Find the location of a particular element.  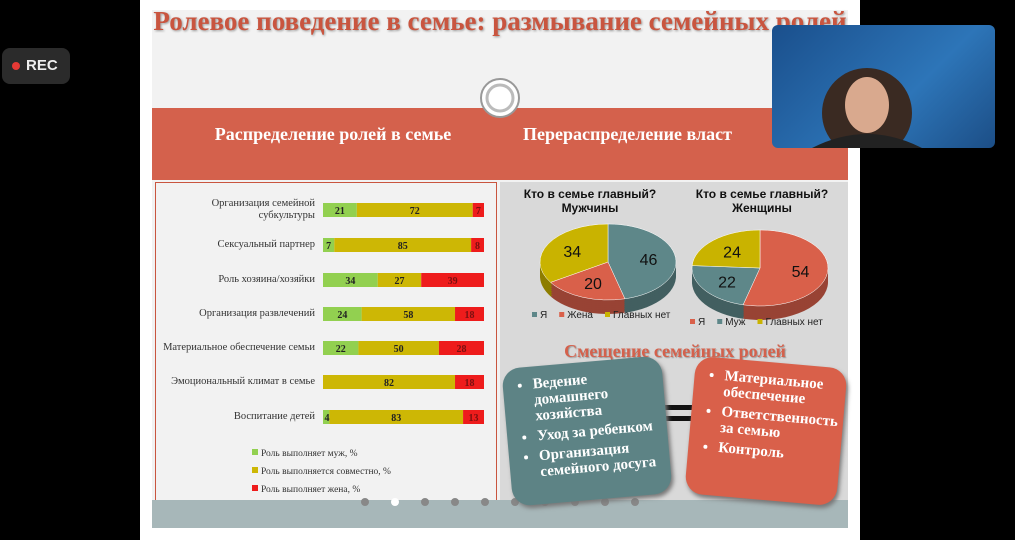

face is located at coordinates (867, 105).